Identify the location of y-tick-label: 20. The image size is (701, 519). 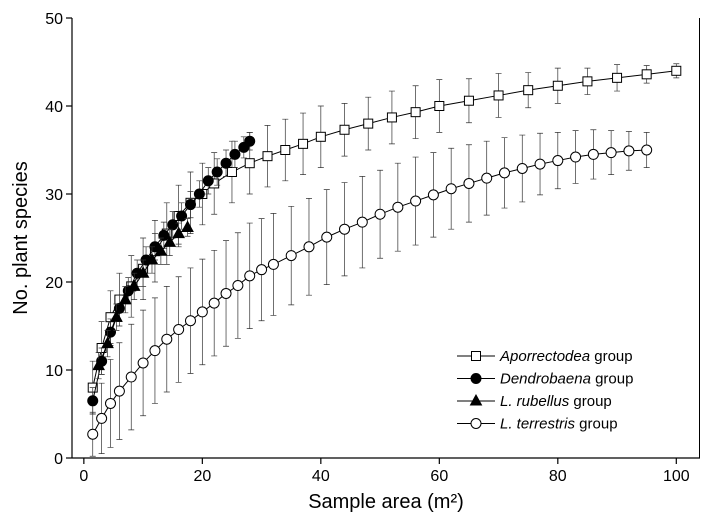
(54, 283).